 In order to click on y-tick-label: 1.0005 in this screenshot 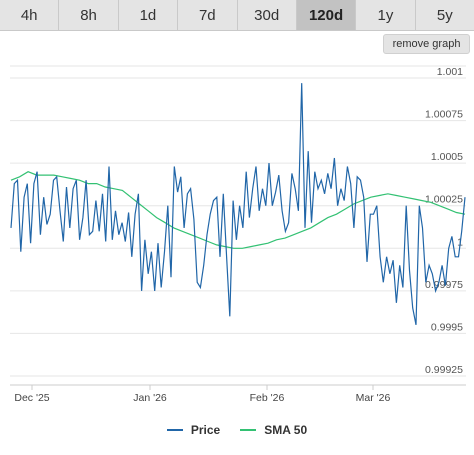, I will do `click(447, 157)`.